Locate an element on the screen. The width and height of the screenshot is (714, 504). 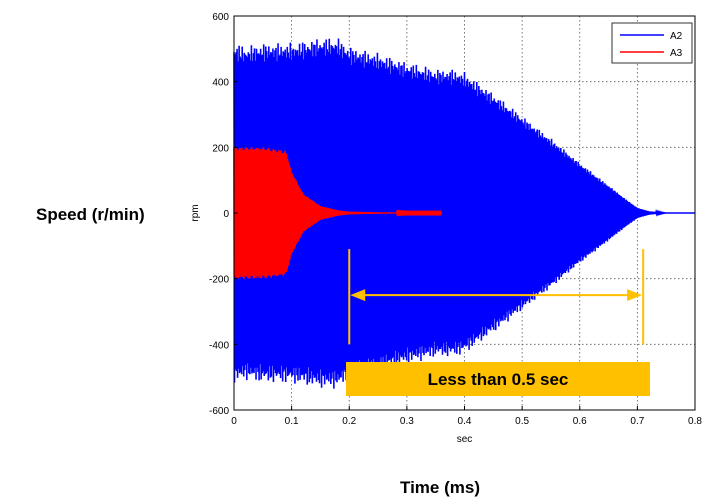
x-tick-label: 0.7 is located at coordinates (637, 421).